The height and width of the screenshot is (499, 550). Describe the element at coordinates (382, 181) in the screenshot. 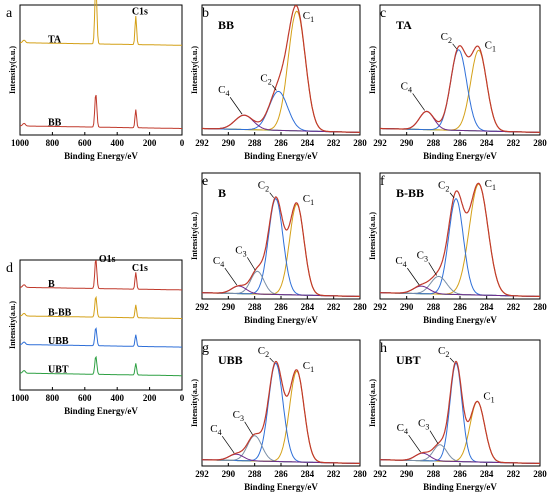

I see `panel-letter: f` at that location.